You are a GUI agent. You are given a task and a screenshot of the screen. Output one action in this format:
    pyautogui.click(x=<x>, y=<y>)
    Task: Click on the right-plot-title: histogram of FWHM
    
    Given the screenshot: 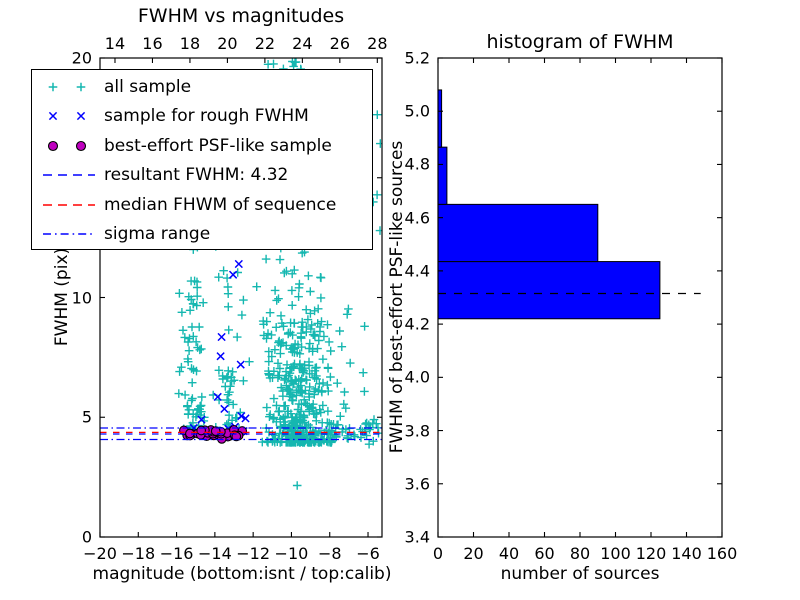 What is the action you would take?
    pyautogui.click(x=580, y=42)
    